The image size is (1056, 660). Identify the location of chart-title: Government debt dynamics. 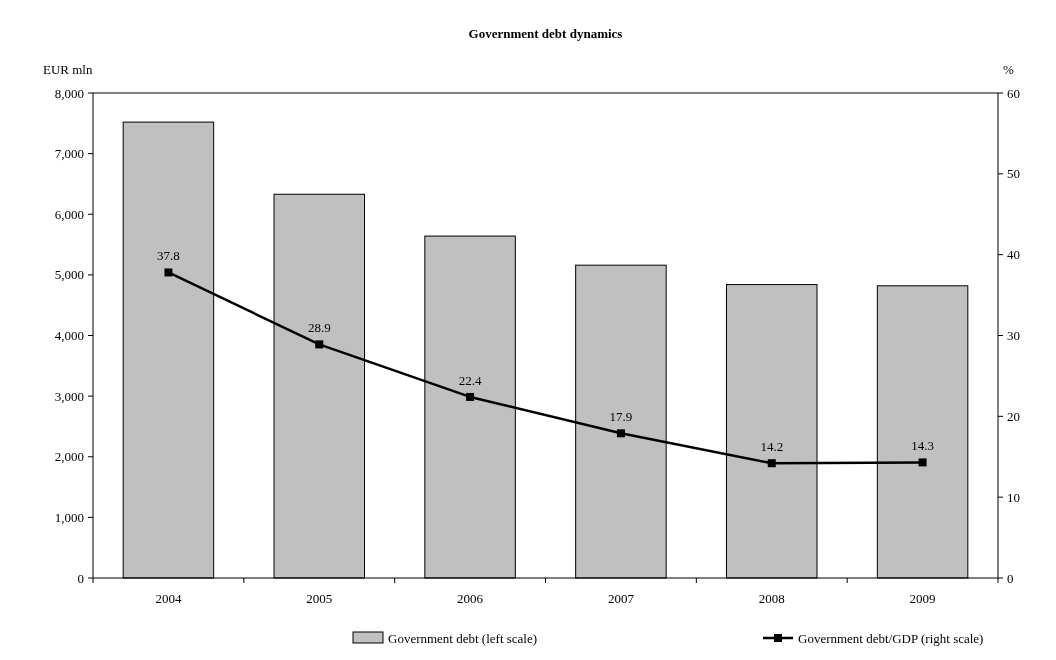
(545, 33).